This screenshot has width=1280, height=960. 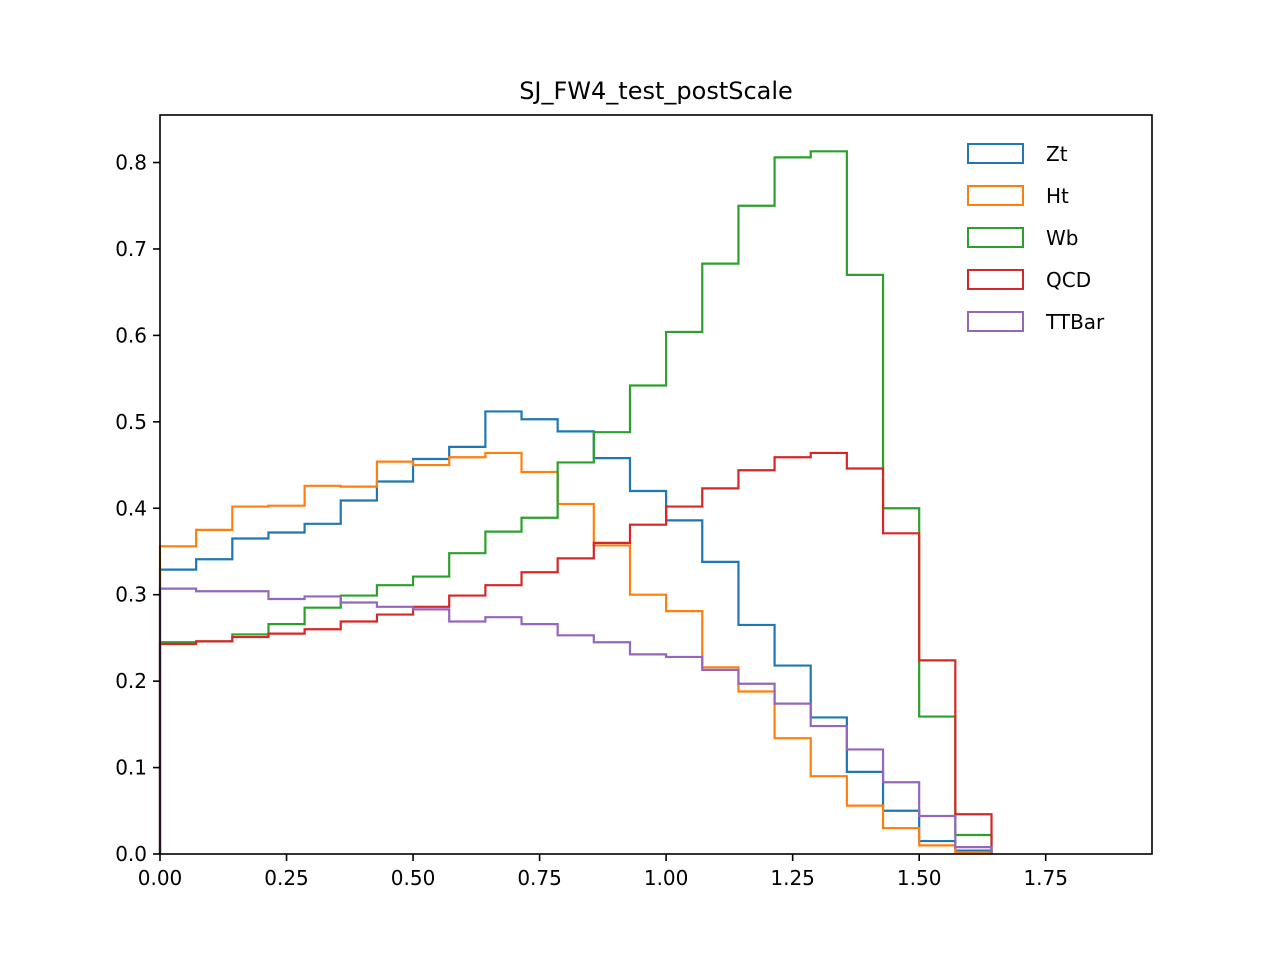 I want to click on x-tick-label: 1.50, so click(x=919, y=878).